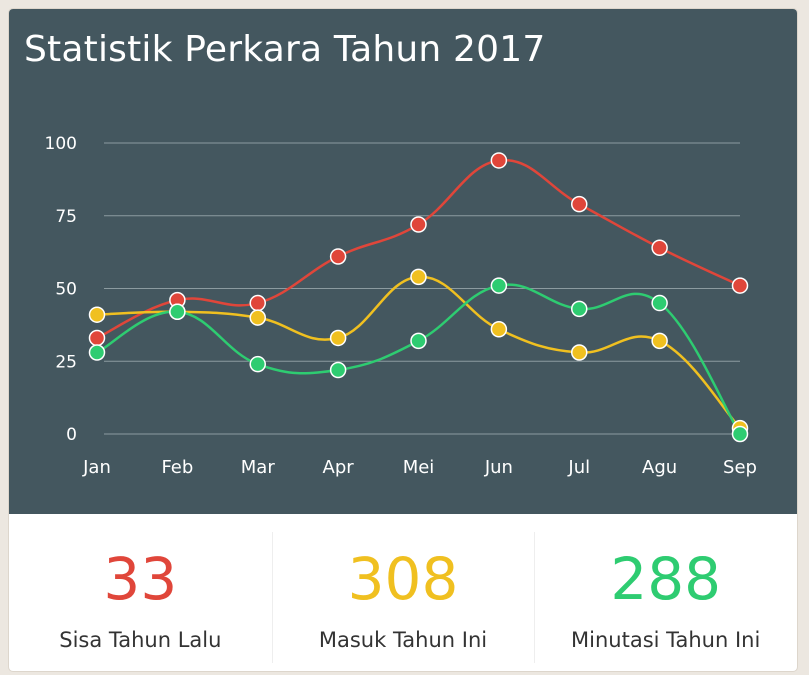 Image resolution: width=809 pixels, height=675 pixels. I want to click on stat-value: 288, so click(666, 579).